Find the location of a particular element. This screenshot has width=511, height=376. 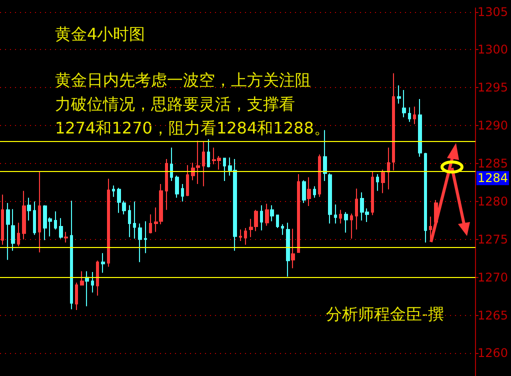

ref-line-label: 1284 is located at coordinates (492, 178).